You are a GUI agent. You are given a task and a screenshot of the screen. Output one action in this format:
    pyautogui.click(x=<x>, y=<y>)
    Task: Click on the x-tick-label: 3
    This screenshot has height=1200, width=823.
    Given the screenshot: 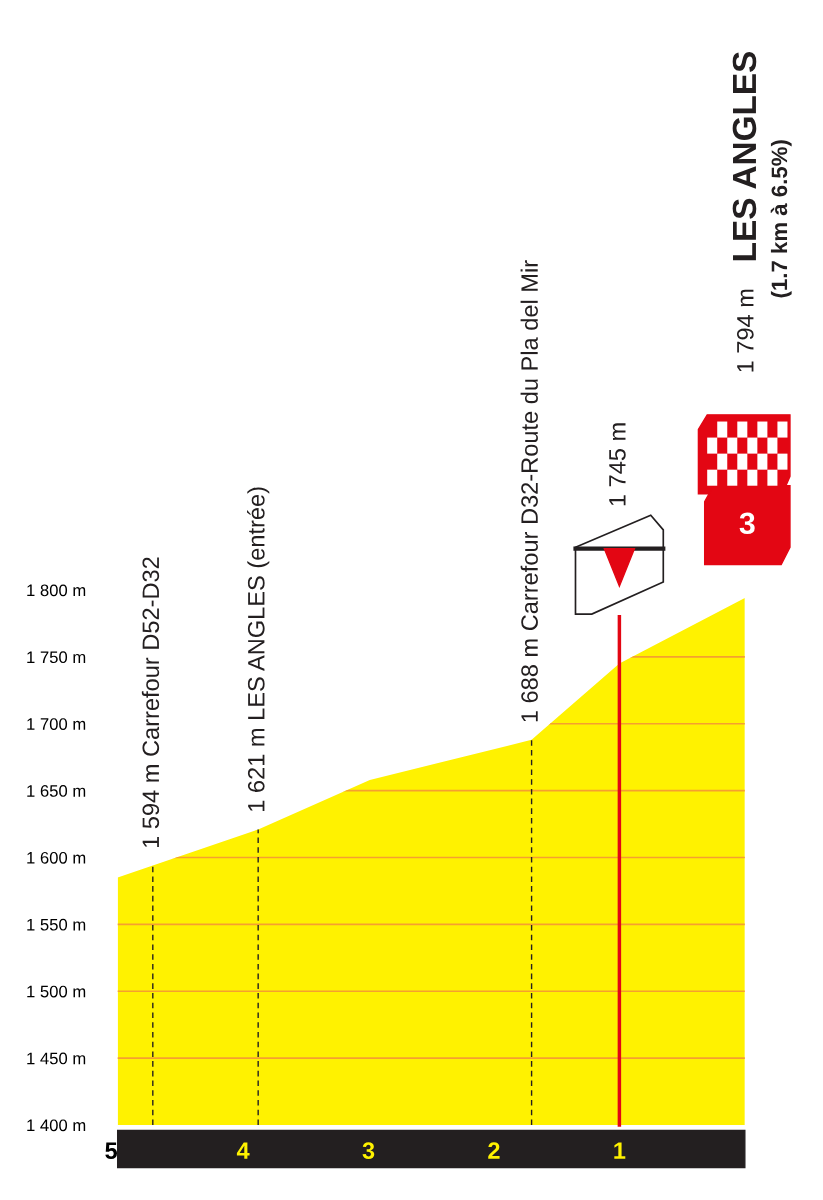 What is the action you would take?
    pyautogui.click(x=368, y=1151)
    